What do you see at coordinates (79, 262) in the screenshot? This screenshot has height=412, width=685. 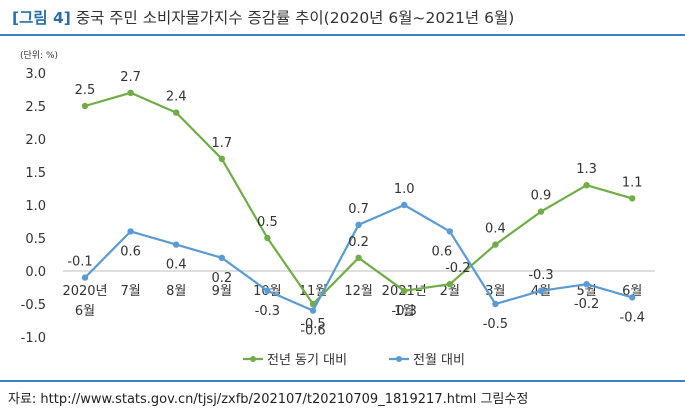 I see `data-label-mom: -0.1` at bounding box center [79, 262].